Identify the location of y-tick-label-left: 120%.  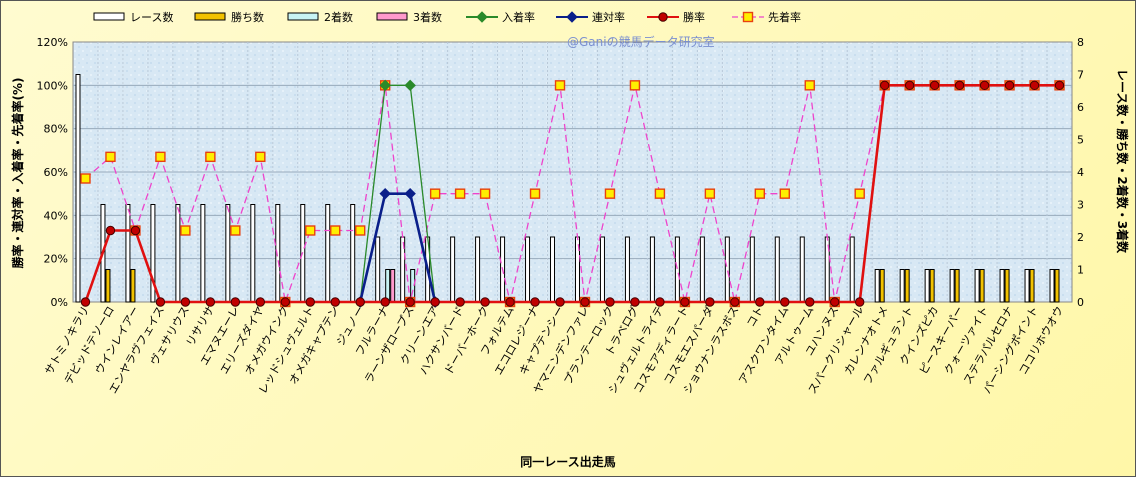
(52, 42).